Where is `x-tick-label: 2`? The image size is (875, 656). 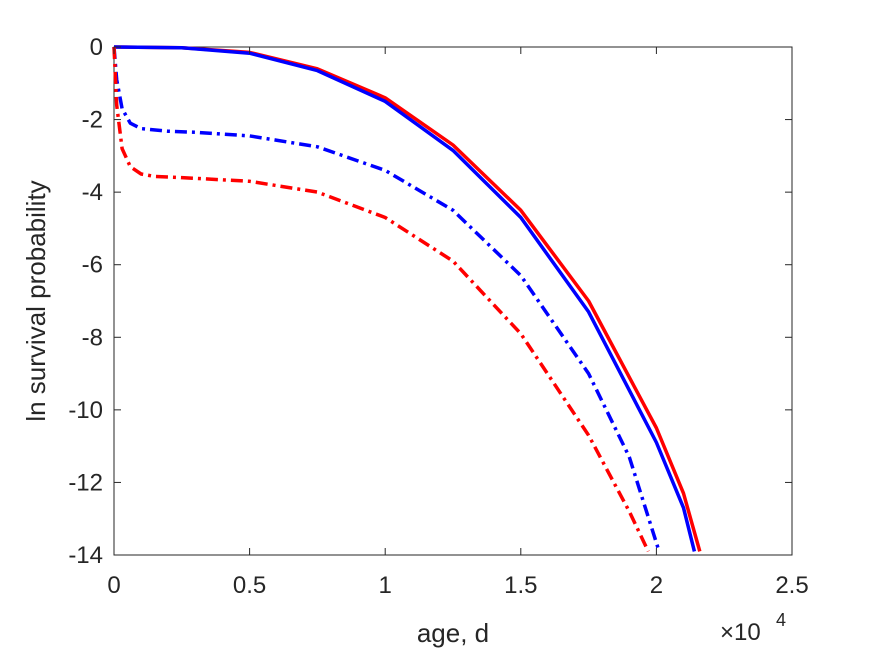 x-tick-label: 2 is located at coordinates (656, 585).